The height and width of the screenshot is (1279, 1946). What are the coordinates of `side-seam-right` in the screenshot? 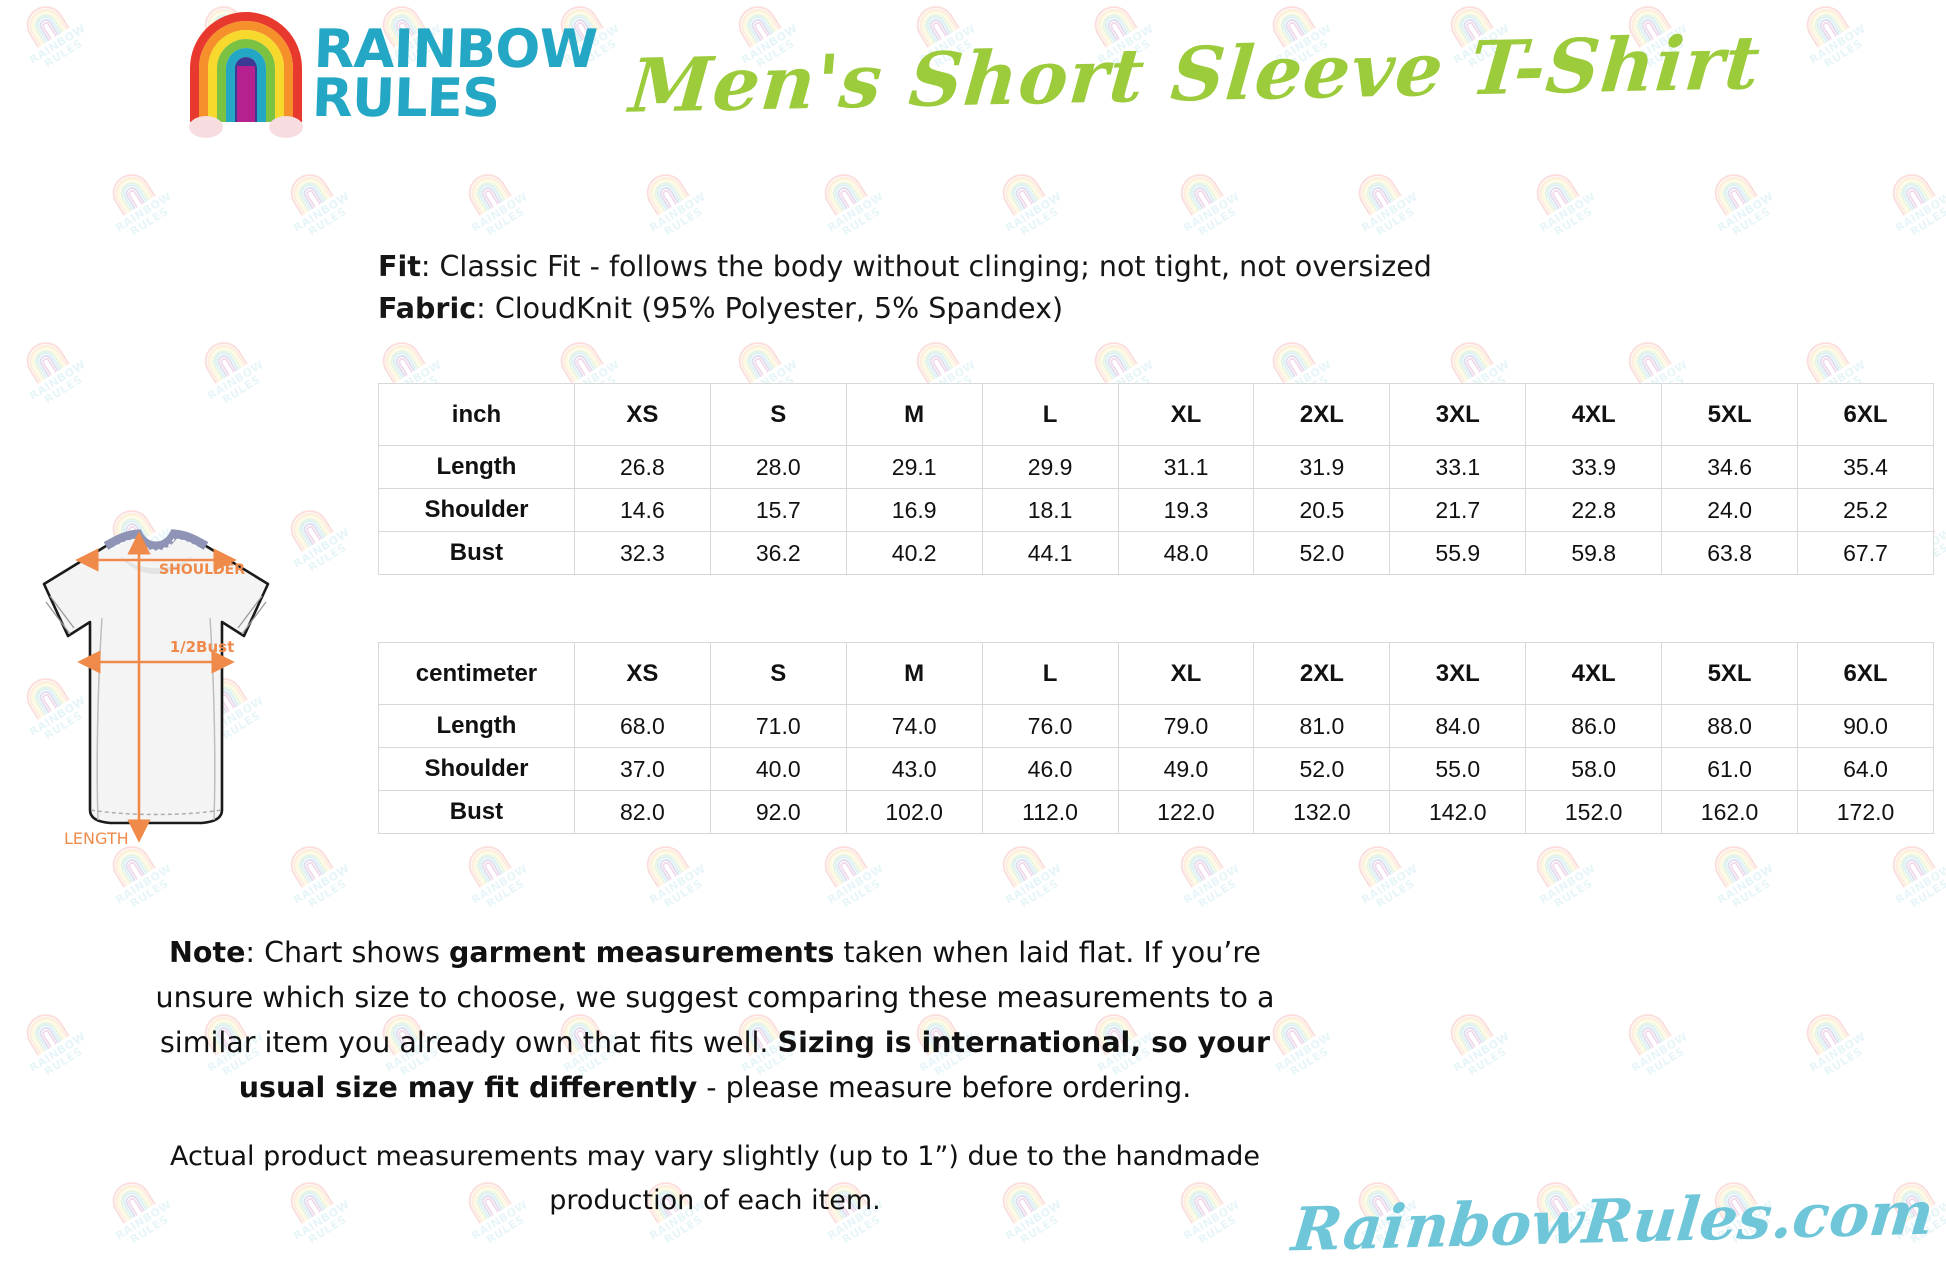 It's located at (212, 719).